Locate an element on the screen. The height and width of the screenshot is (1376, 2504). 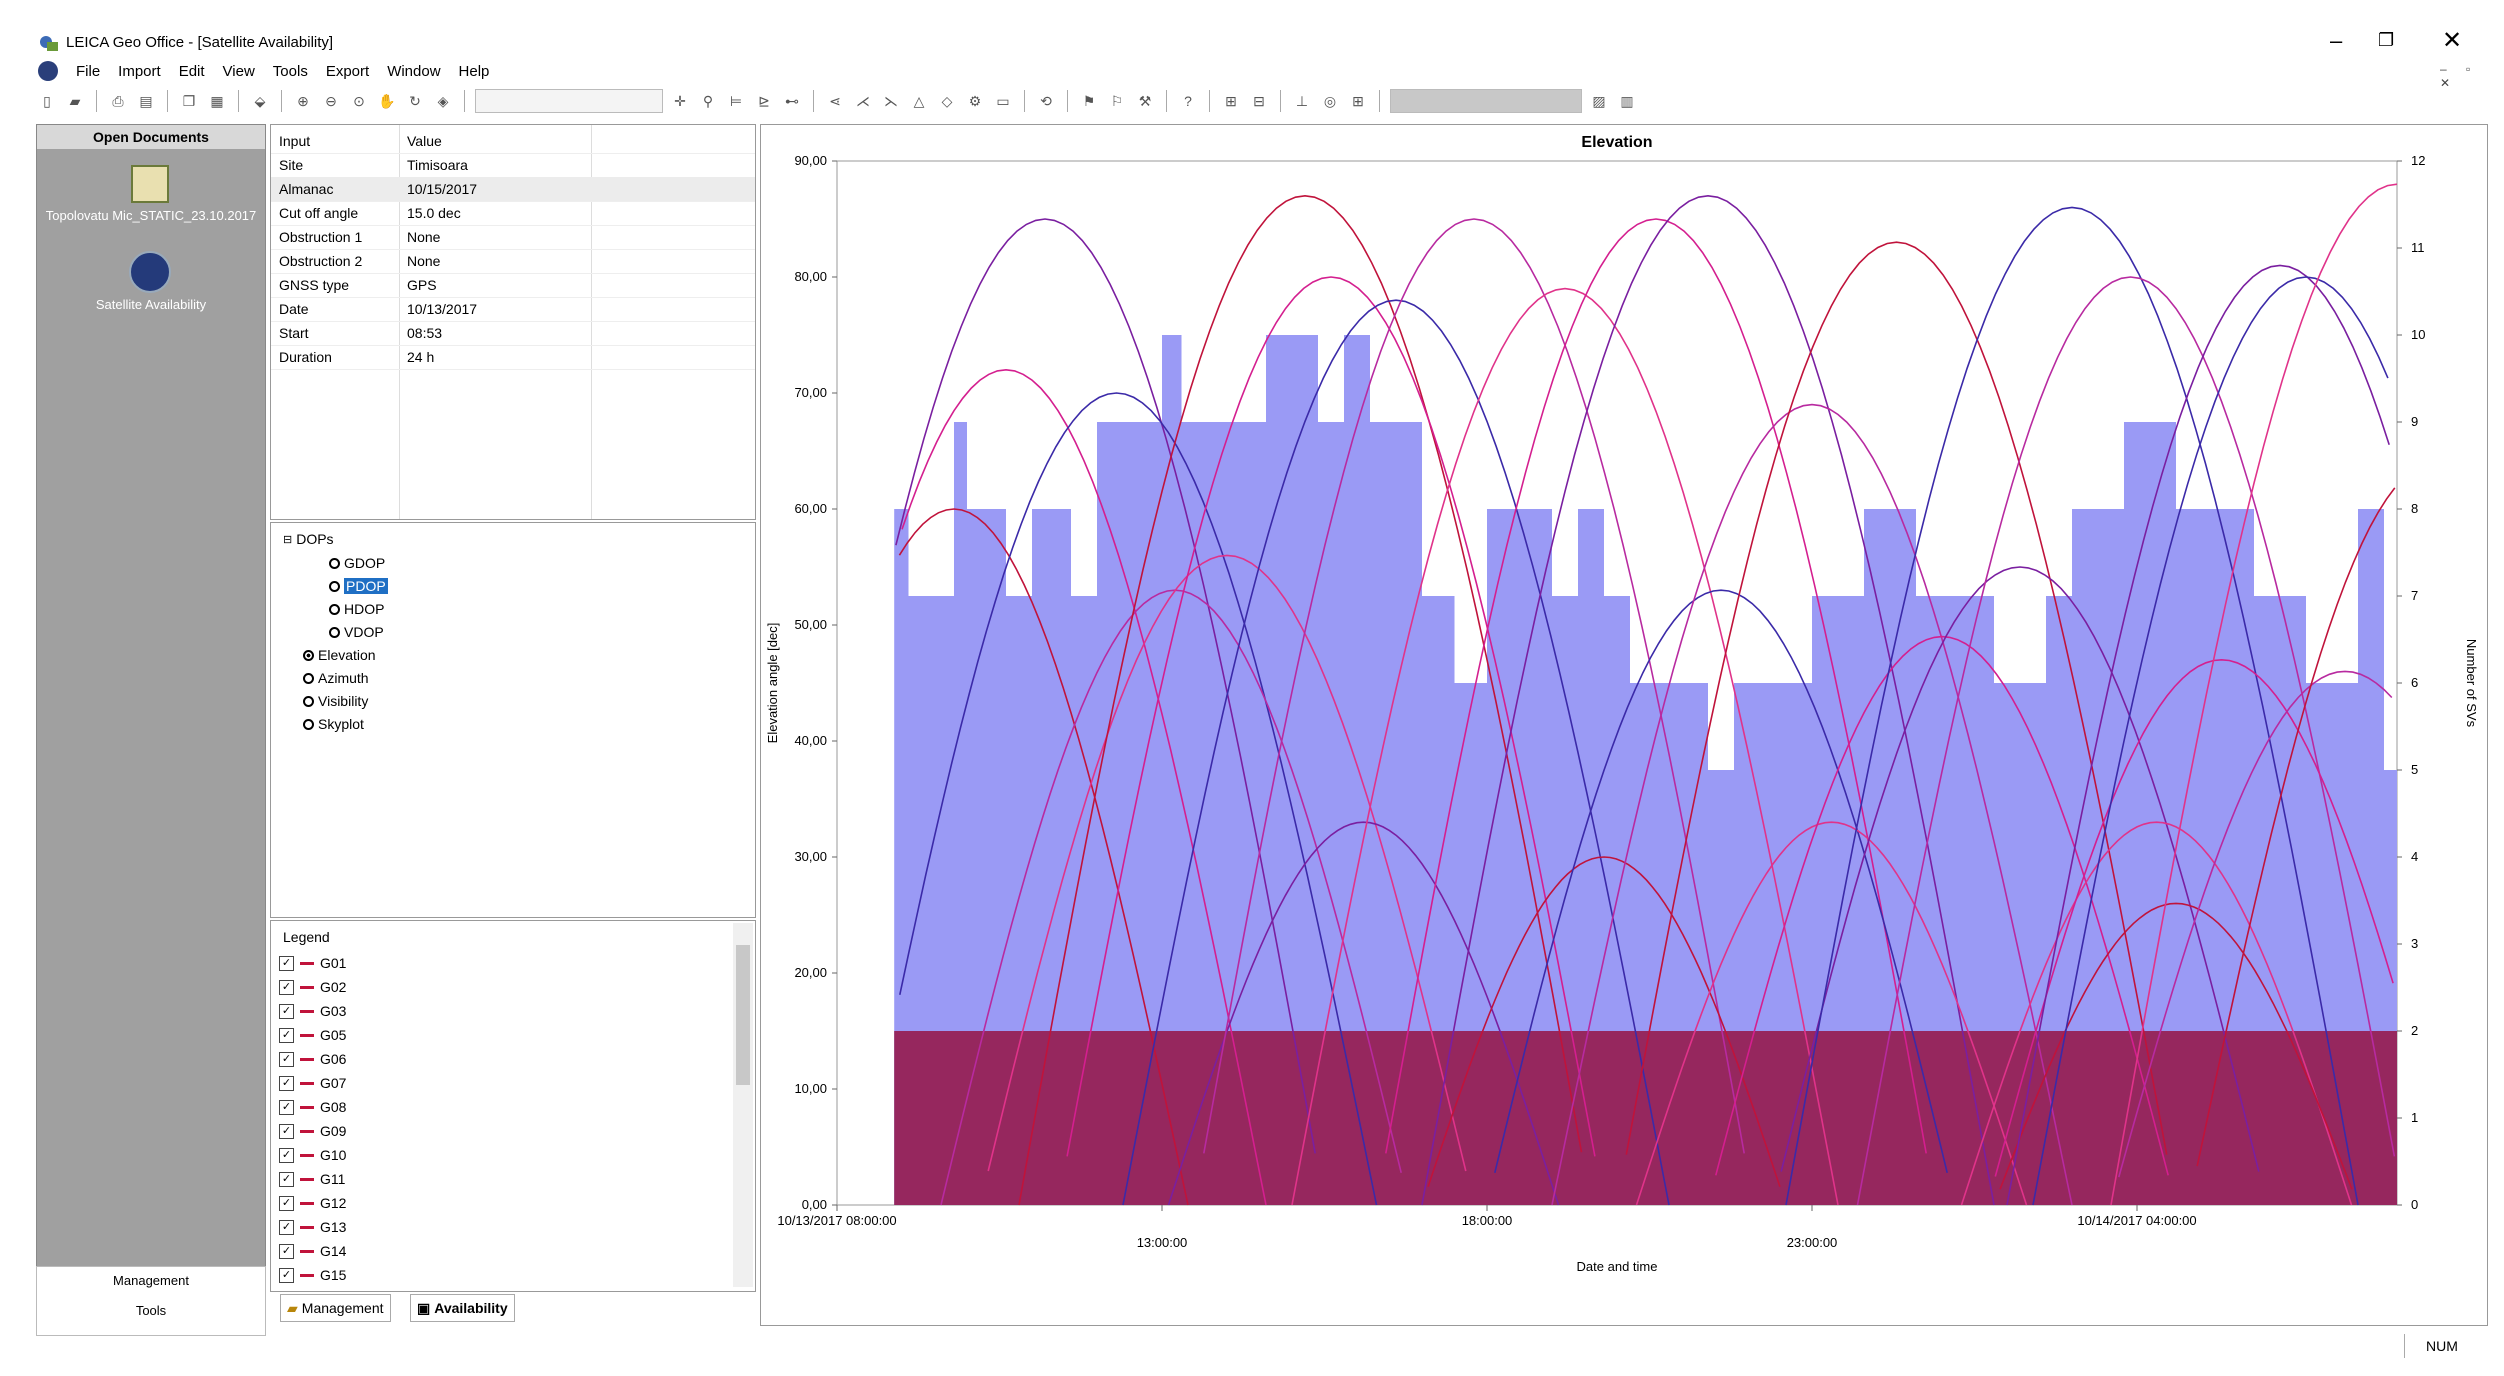
tool-j-icon: ◇ is located at coordinates (947, 100).